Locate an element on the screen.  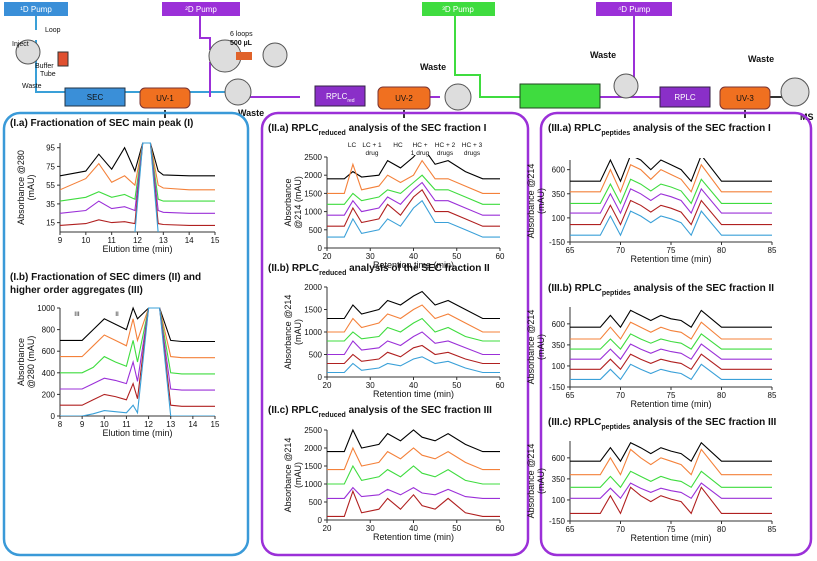
y-axis-label: @280 (mAU) is located at coordinates (31, 362).